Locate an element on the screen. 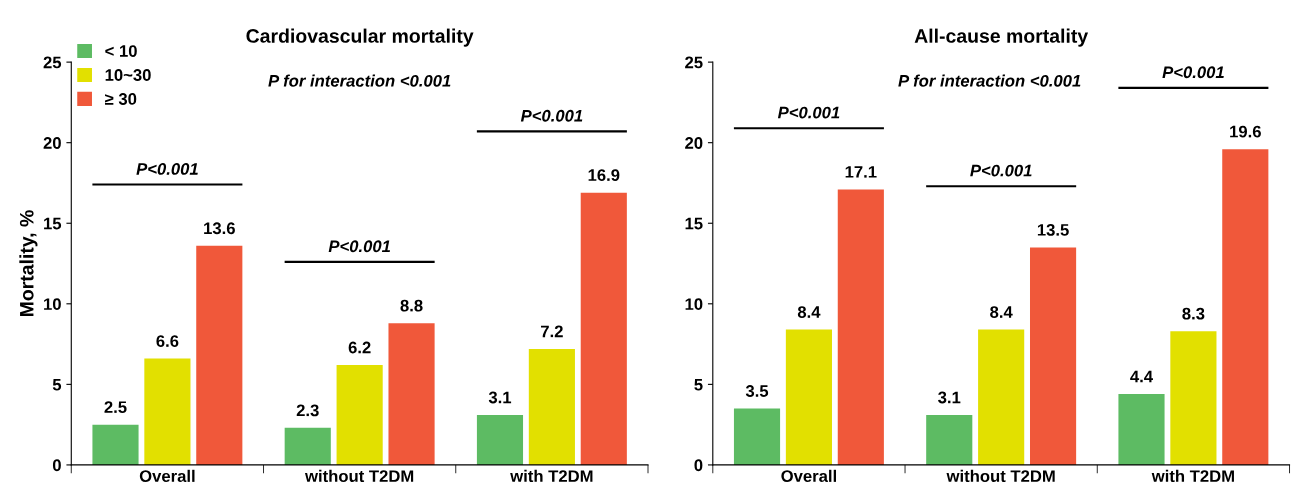  data-label: 13.5 is located at coordinates (1053, 229).